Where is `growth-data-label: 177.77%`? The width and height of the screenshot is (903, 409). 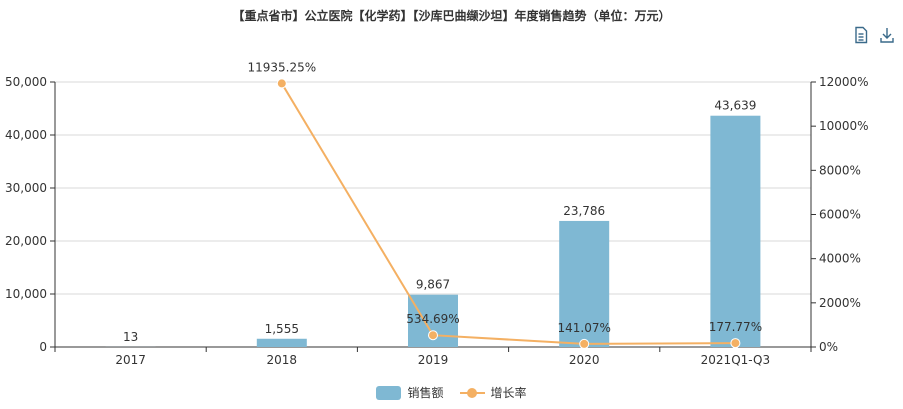
growth-data-label: 177.77% is located at coordinates (735, 327).